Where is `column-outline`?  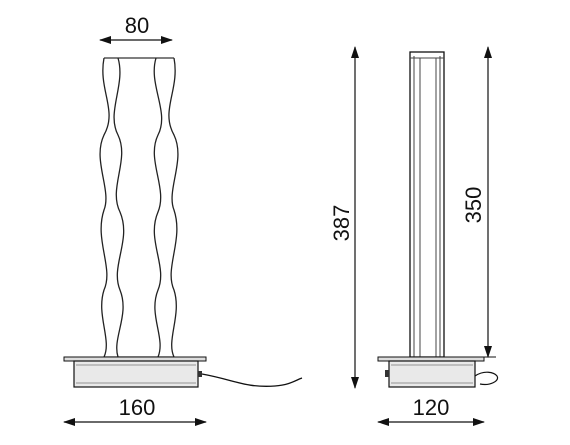
column-outline is located at coordinates (427, 204).